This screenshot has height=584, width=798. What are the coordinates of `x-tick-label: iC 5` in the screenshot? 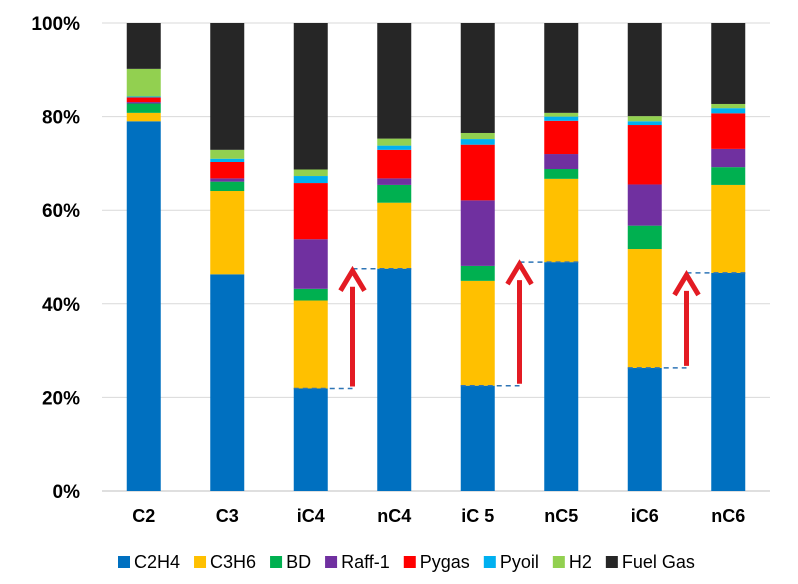 It's located at (477, 516).